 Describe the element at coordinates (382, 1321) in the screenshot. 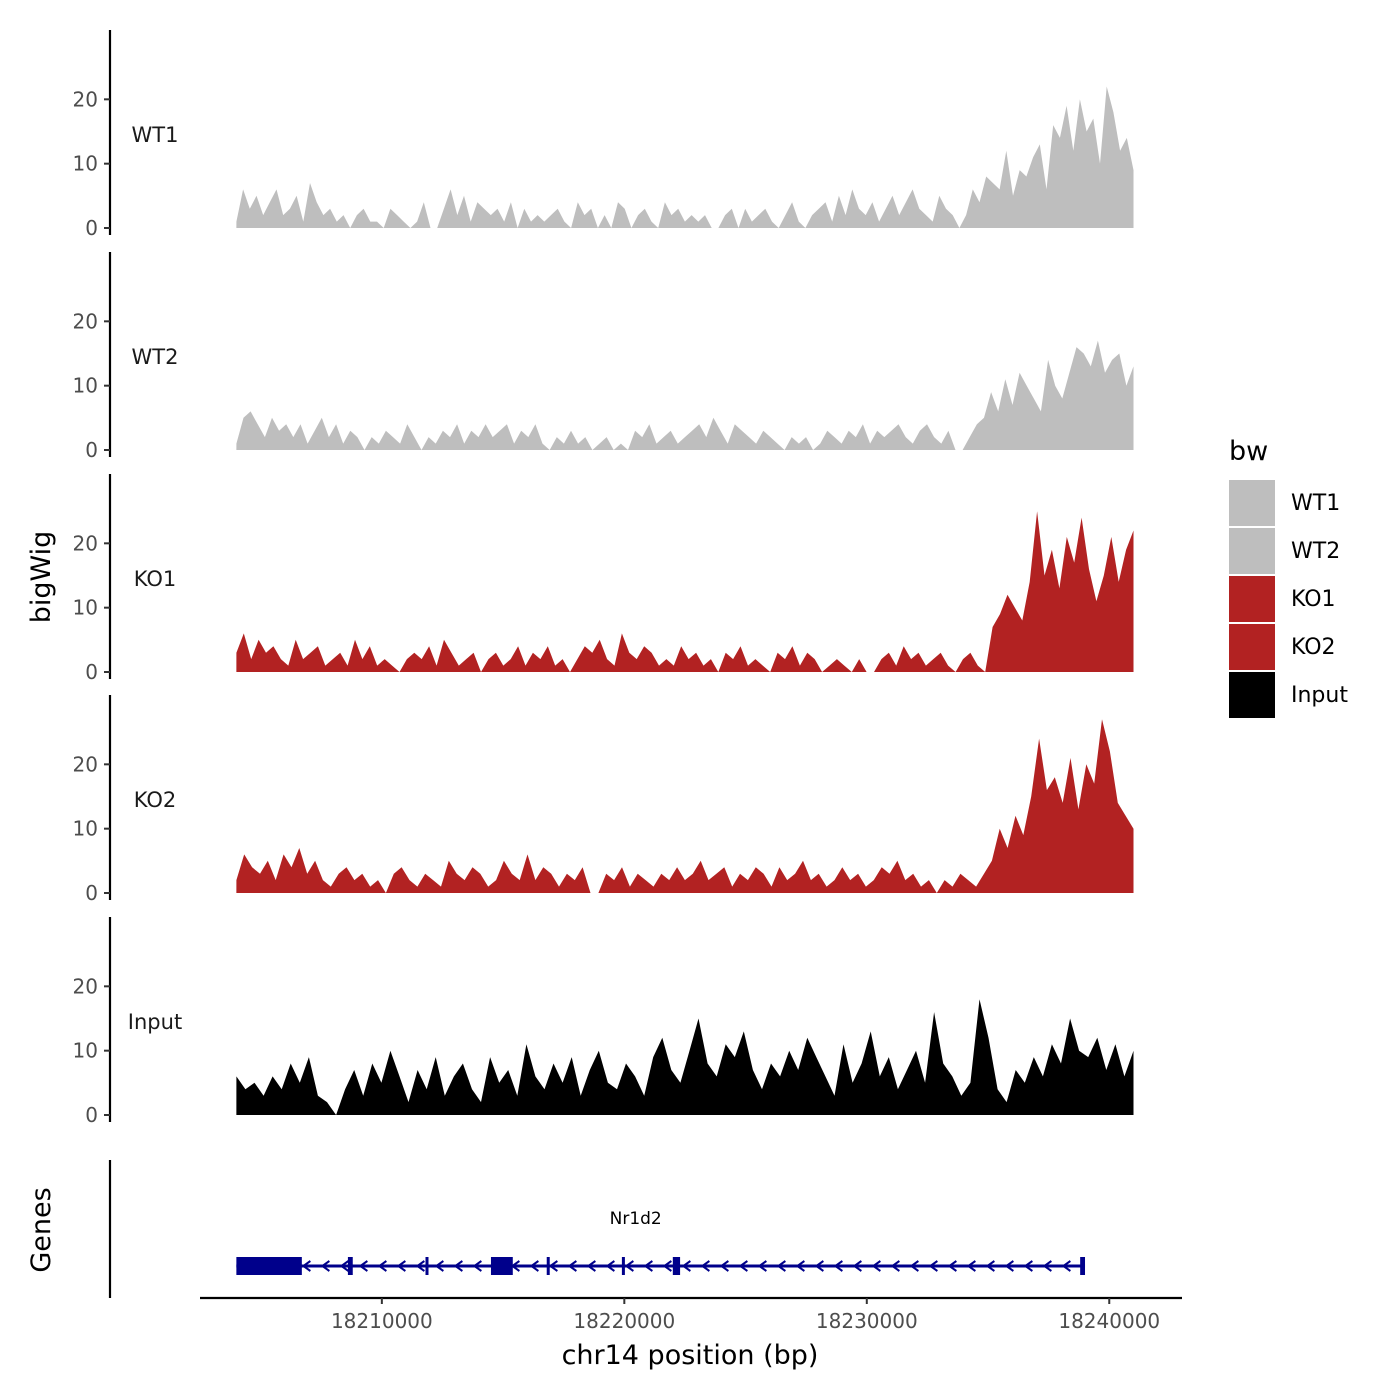

I see `x-tick-label: 18210000` at that location.